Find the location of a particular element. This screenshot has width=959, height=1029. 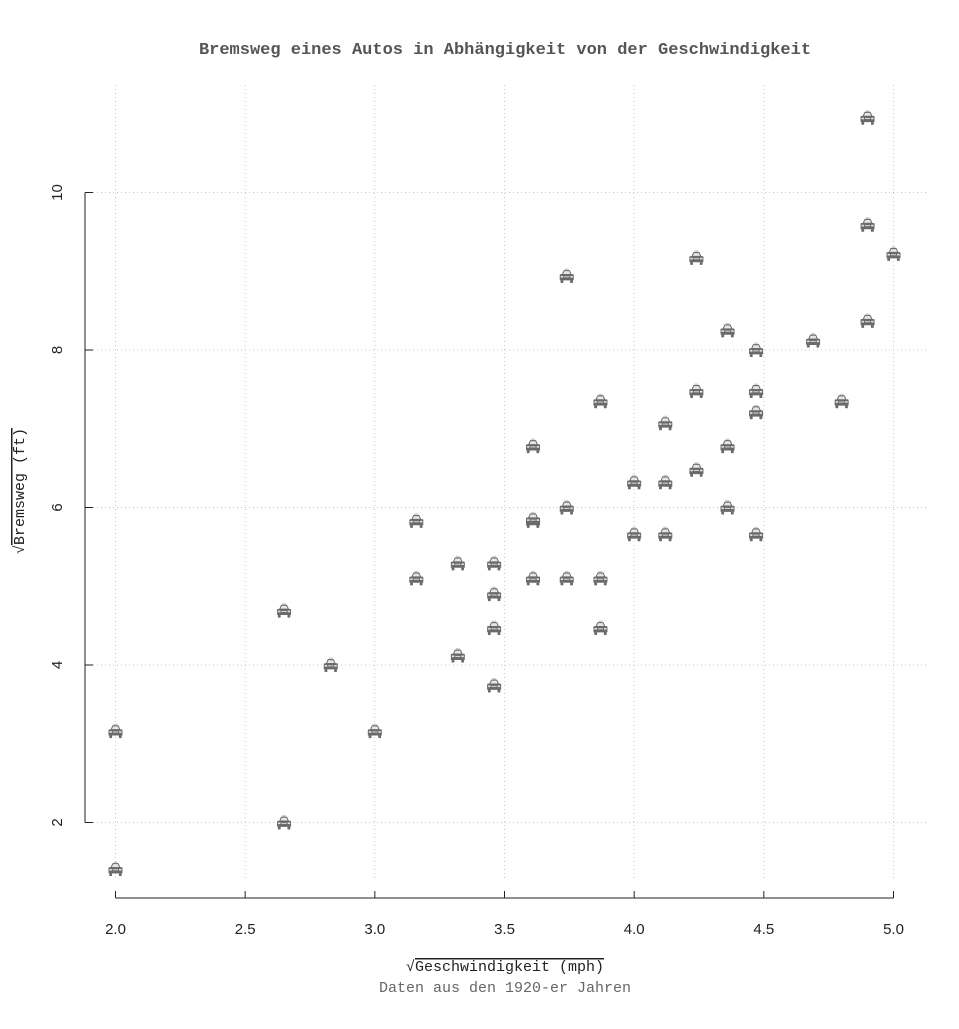

y-axis-root-sign: √ is located at coordinates (20, 549).